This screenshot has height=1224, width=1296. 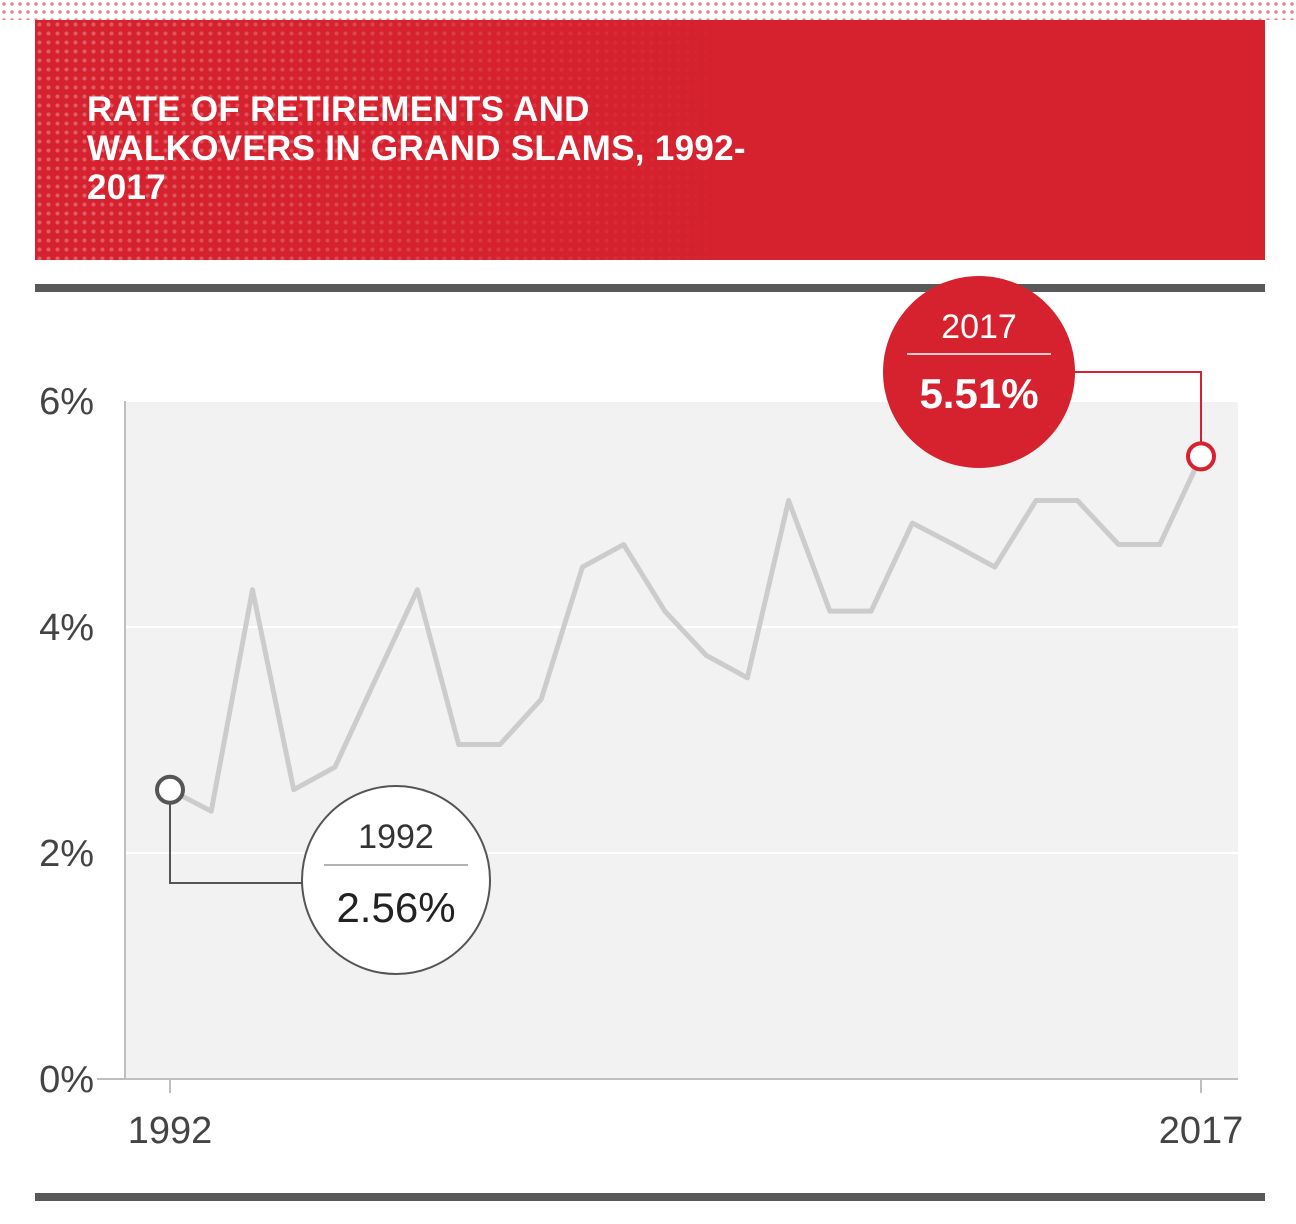 What do you see at coordinates (66, 854) in the screenshot?
I see `y-tick-label: 2%` at bounding box center [66, 854].